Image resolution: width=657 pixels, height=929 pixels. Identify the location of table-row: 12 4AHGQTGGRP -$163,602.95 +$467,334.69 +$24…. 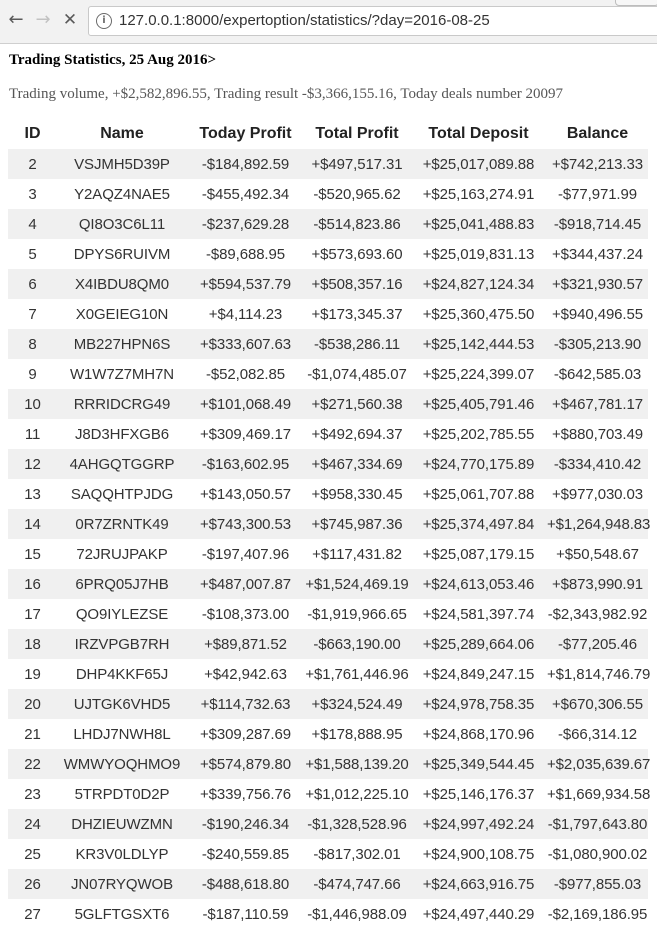
(328, 464).